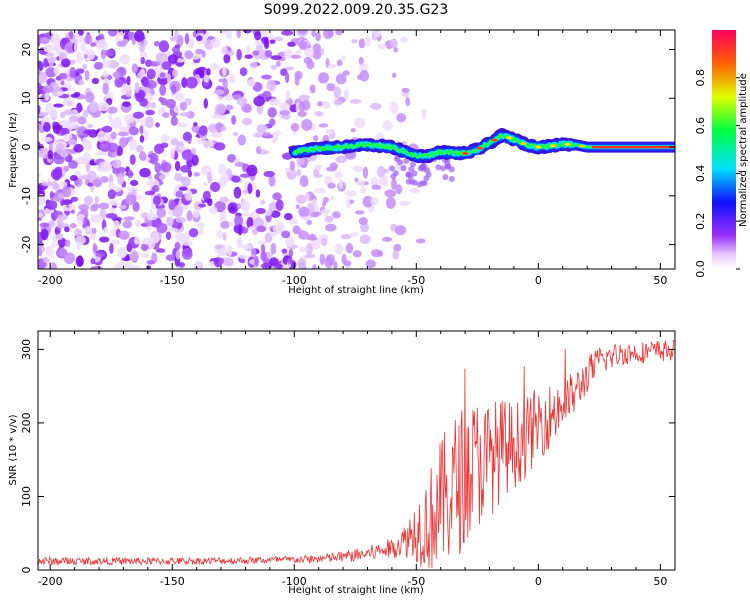 The height and width of the screenshot is (600, 750). I want to click on snr-ylabel: SNR (10 * v/v), so click(13, 449).